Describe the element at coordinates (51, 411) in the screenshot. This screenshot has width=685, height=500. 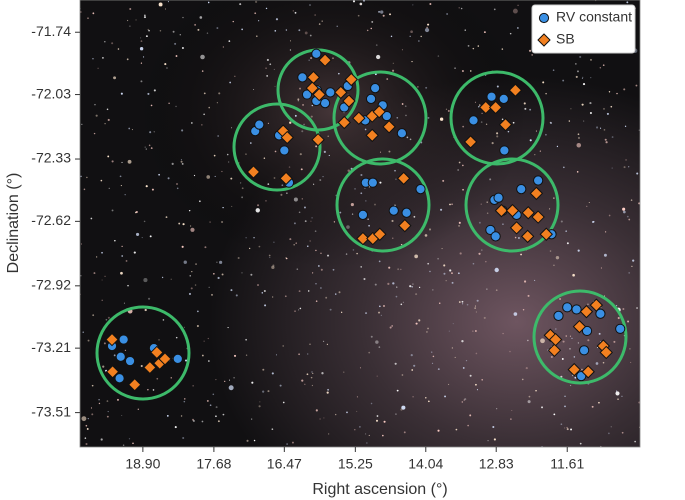
I see `y-tick-label: -73.51` at that location.